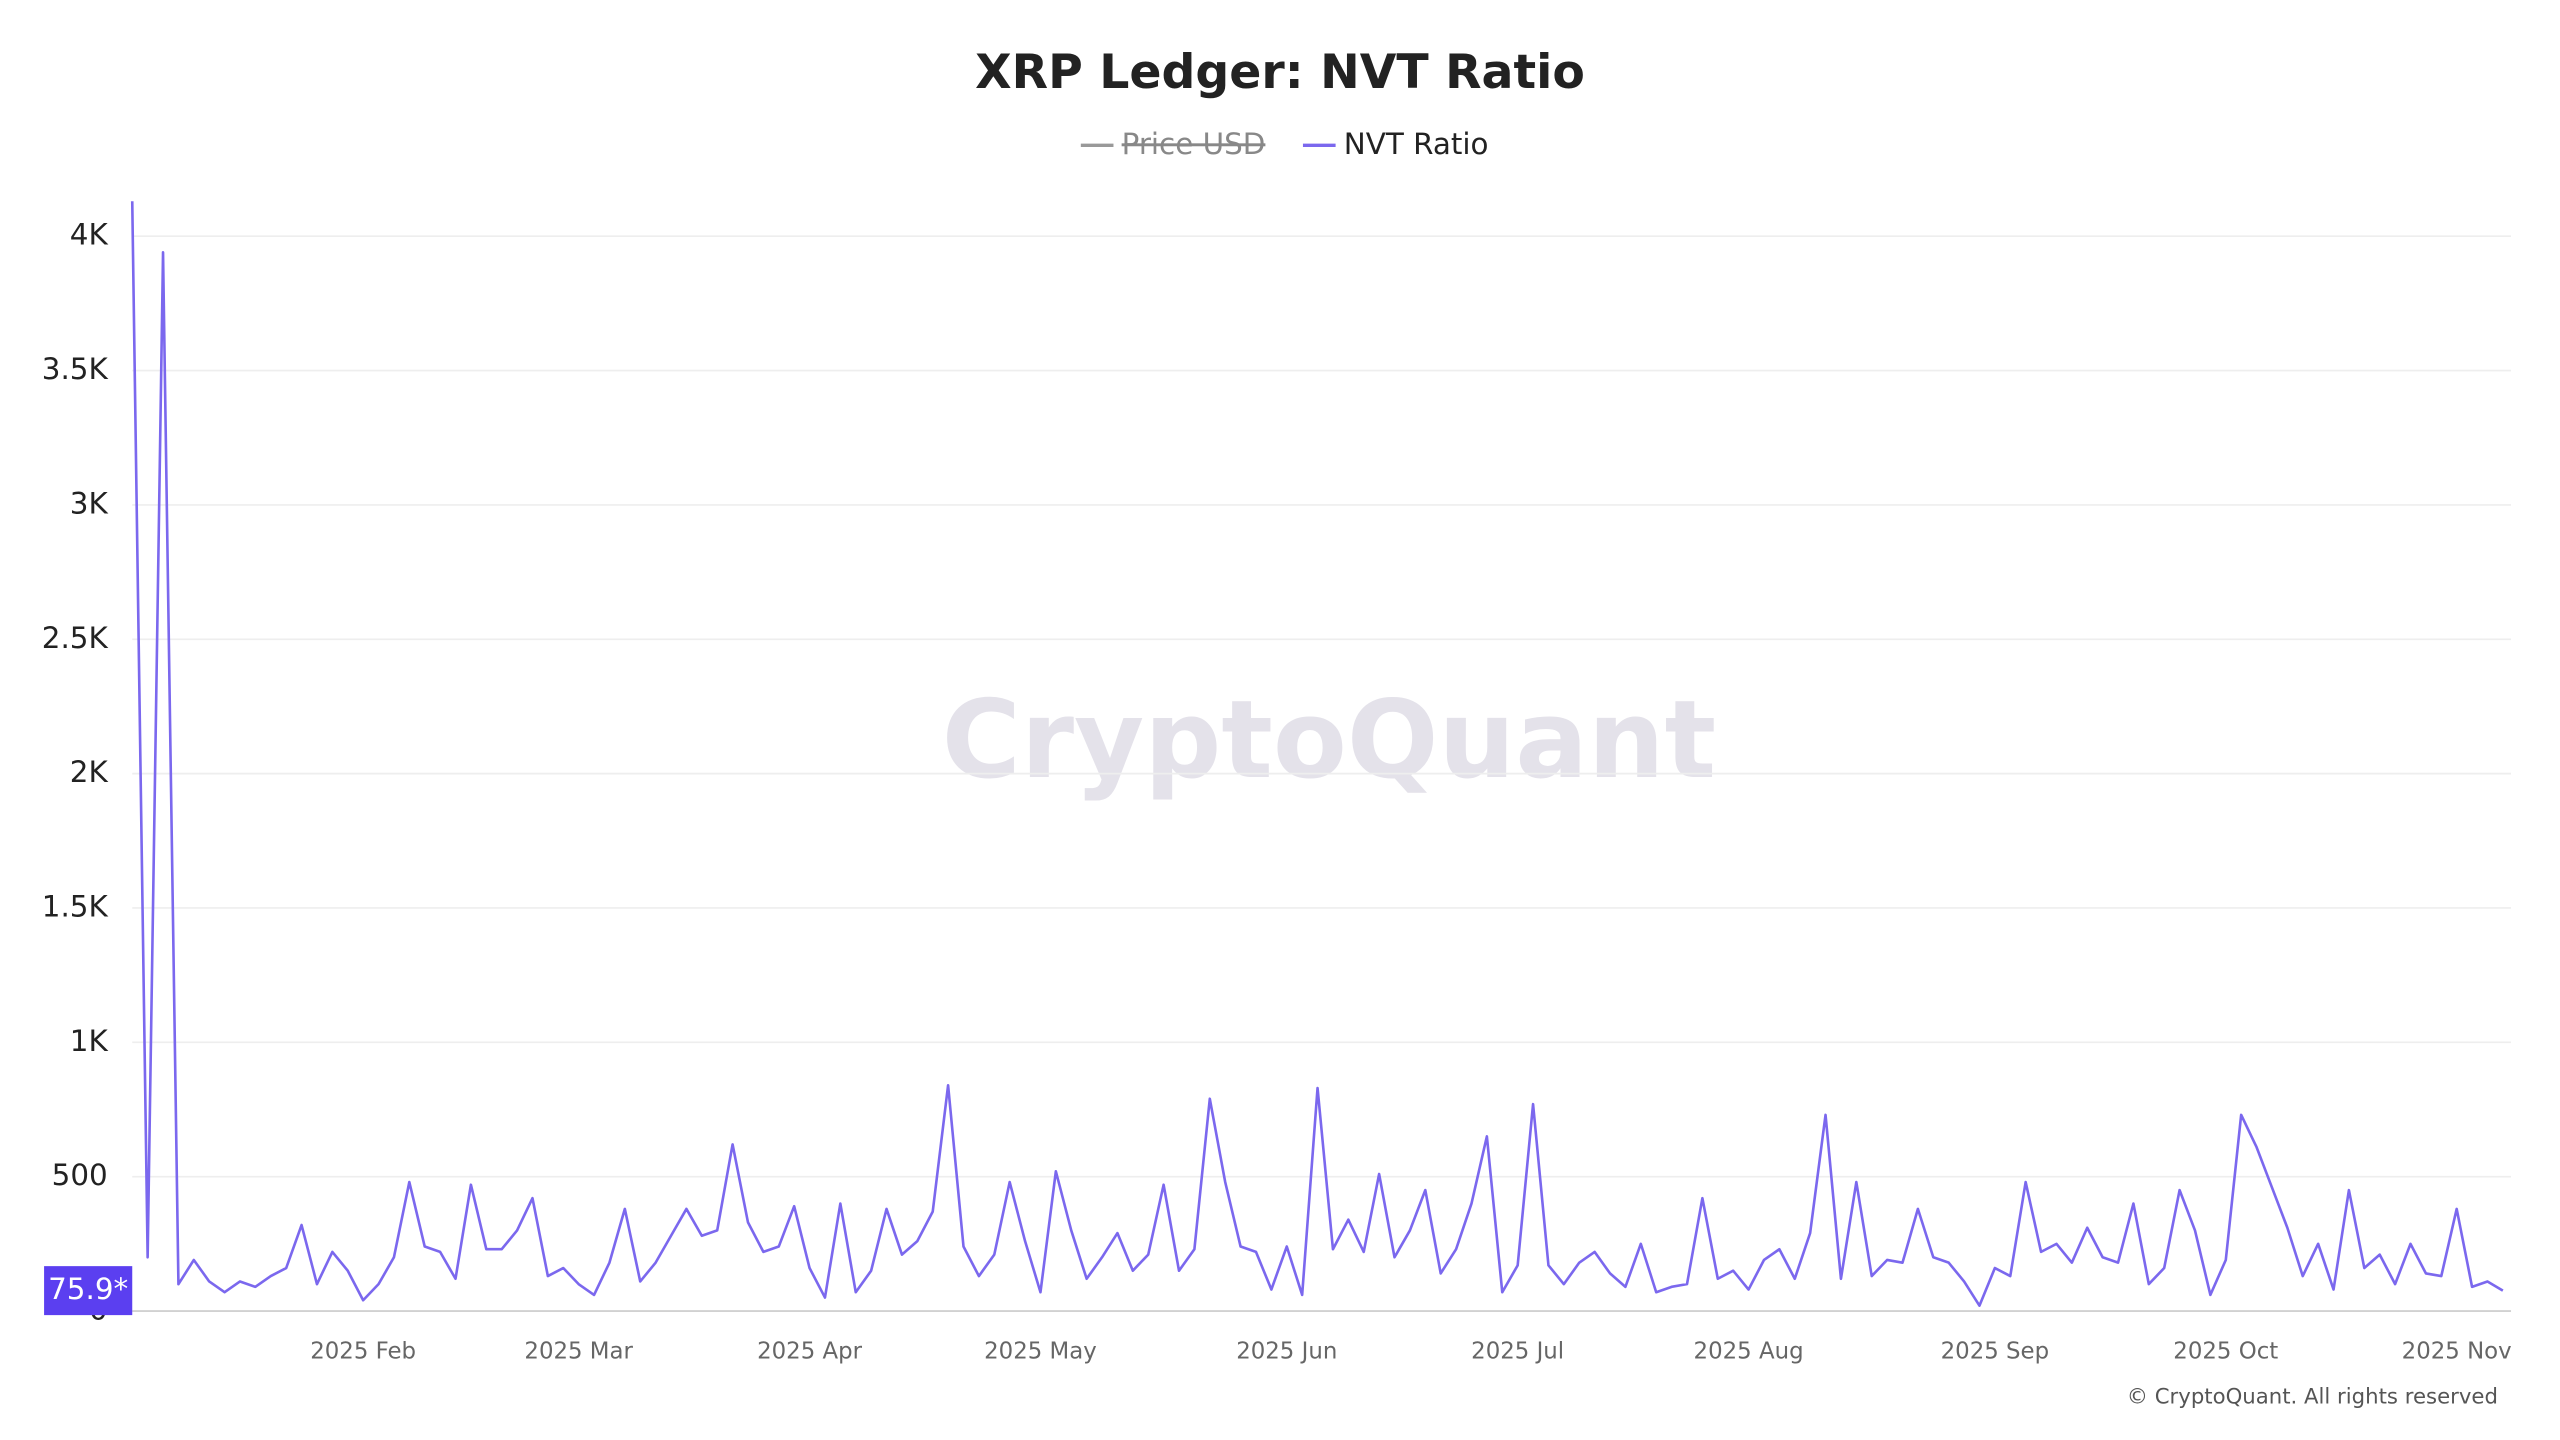  I want to click on y-tick-label: 3K, so click(89, 503).